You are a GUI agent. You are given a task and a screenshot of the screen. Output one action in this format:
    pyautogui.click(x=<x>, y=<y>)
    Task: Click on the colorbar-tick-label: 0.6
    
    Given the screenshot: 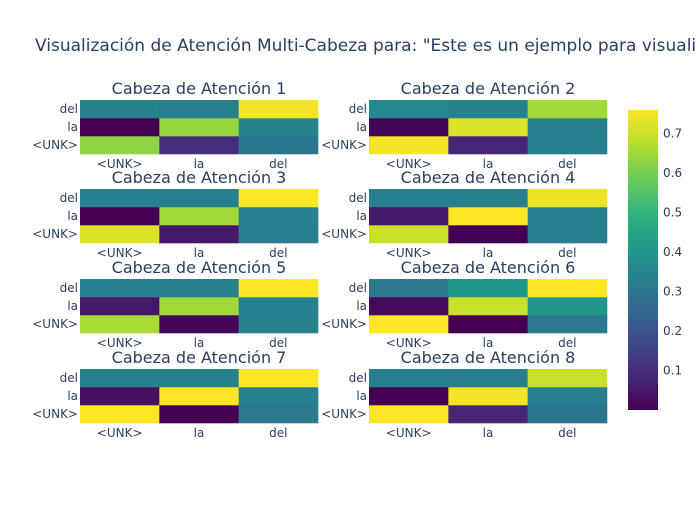 What is the action you would take?
    pyautogui.click(x=672, y=173)
    